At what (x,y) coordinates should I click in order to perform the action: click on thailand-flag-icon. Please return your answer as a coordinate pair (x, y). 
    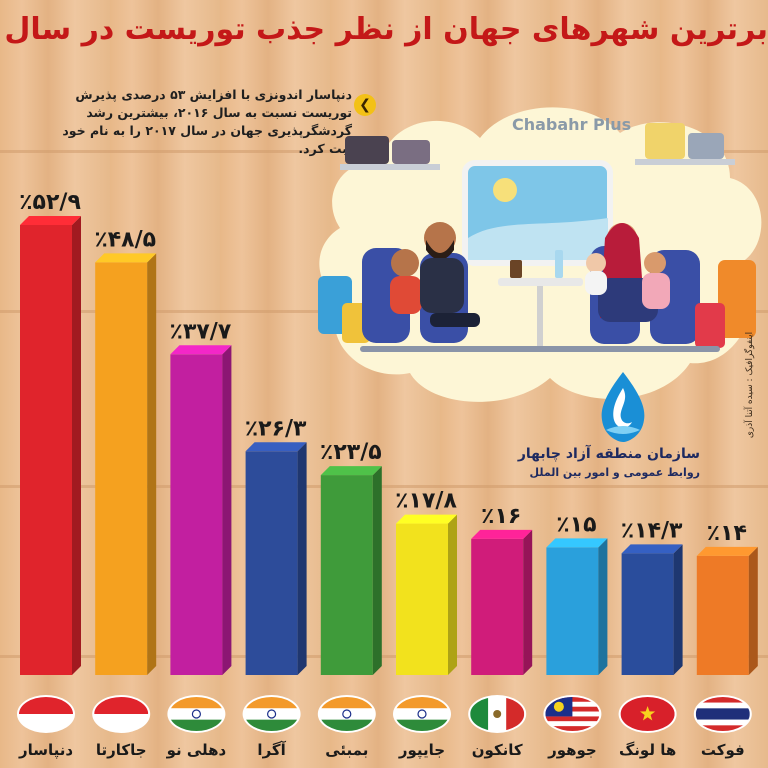
    Looking at the image, I should click on (722, 714).